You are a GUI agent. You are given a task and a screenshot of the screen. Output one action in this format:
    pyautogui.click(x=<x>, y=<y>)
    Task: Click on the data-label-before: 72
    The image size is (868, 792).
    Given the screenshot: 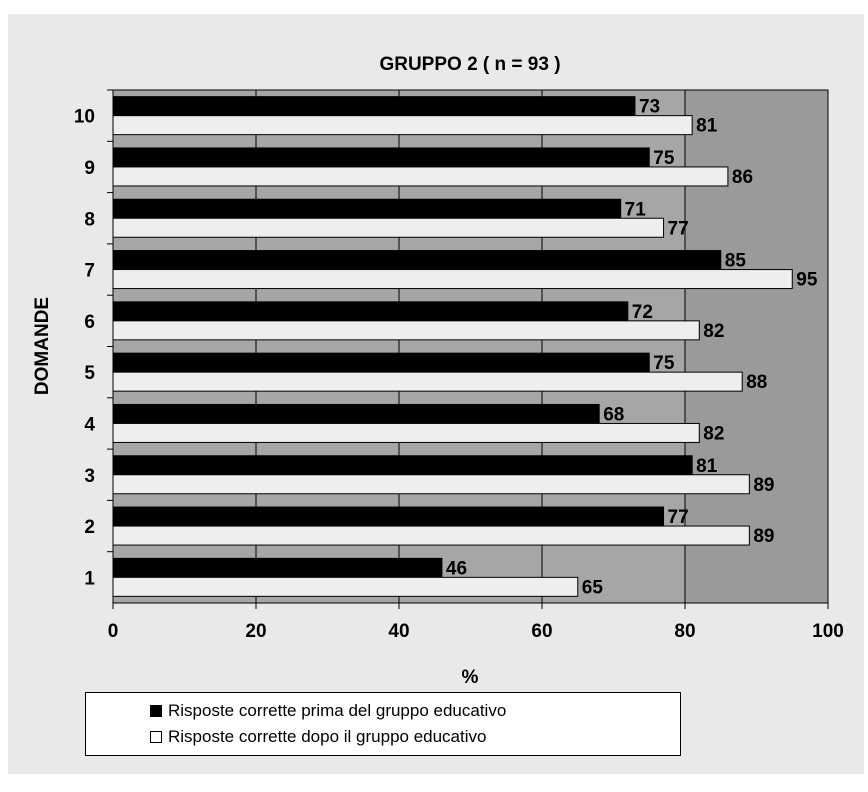 What is the action you would take?
    pyautogui.click(x=642, y=312)
    